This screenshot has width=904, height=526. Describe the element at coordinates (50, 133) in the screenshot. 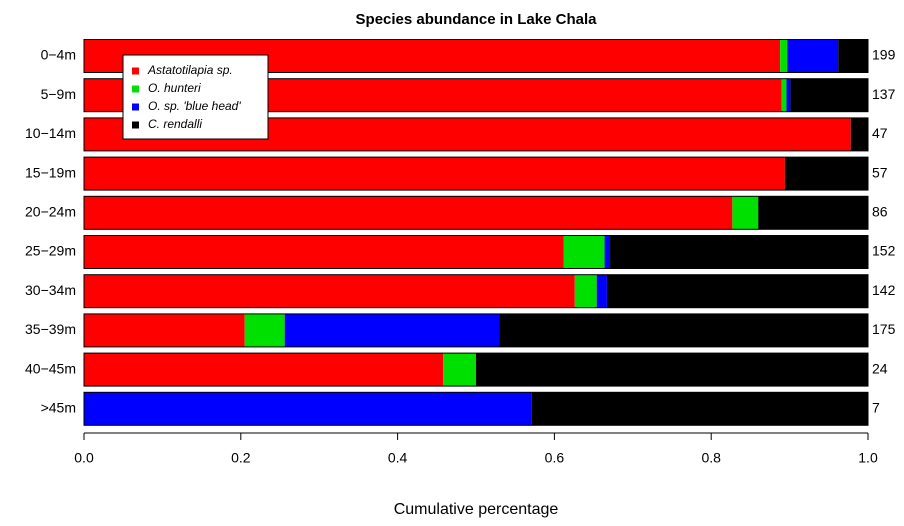

I see `y-tick-label: 10−14m` at that location.